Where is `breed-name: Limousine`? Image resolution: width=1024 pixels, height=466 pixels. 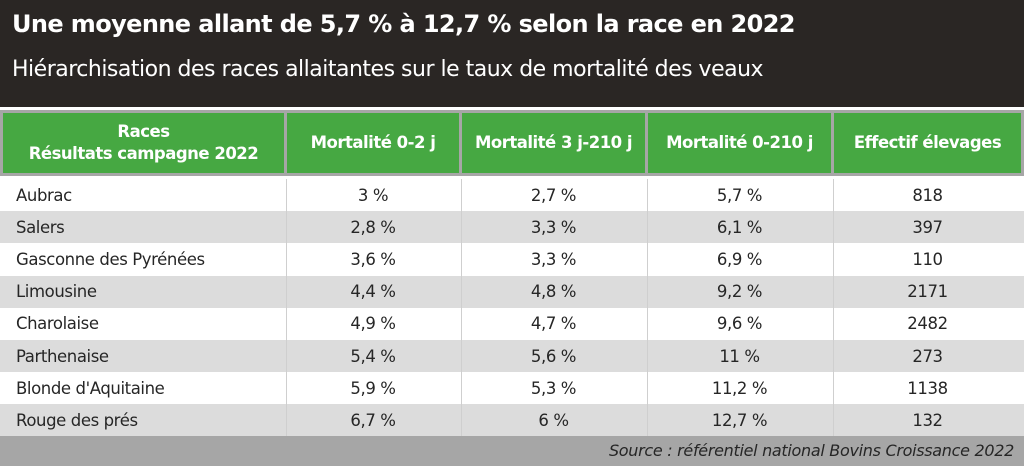 breed-name: Limousine is located at coordinates (56, 292).